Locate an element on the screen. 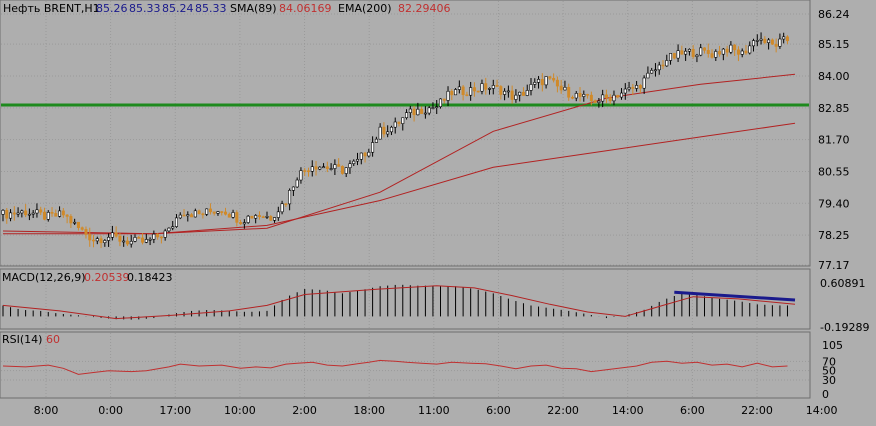 The width and height of the screenshot is (876, 426). rsi-line is located at coordinates (395, 367).